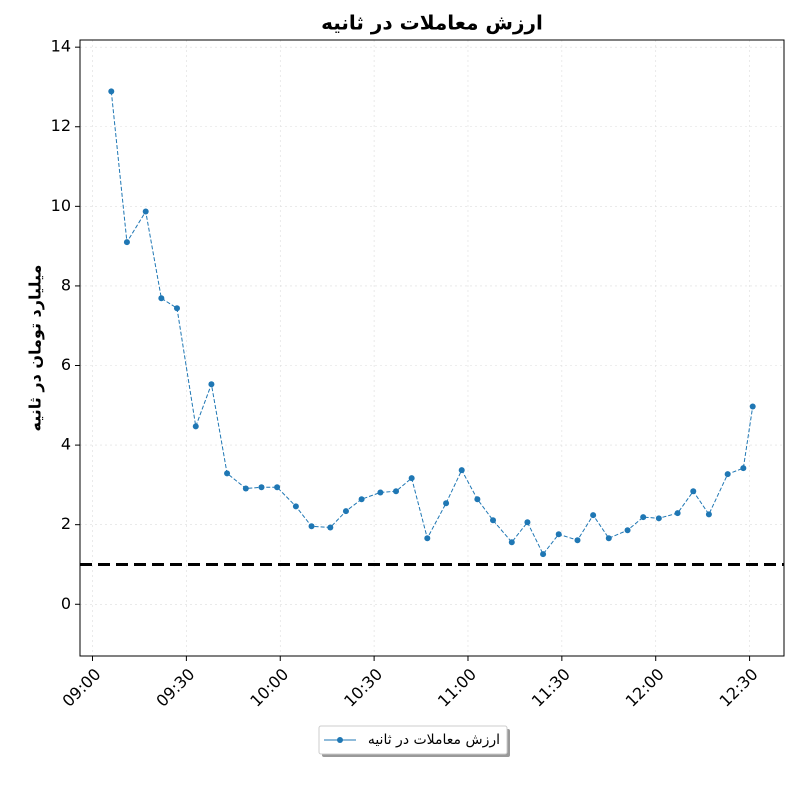 The width and height of the screenshot is (800, 804). I want to click on y-tick-label: 4, so click(66, 444).